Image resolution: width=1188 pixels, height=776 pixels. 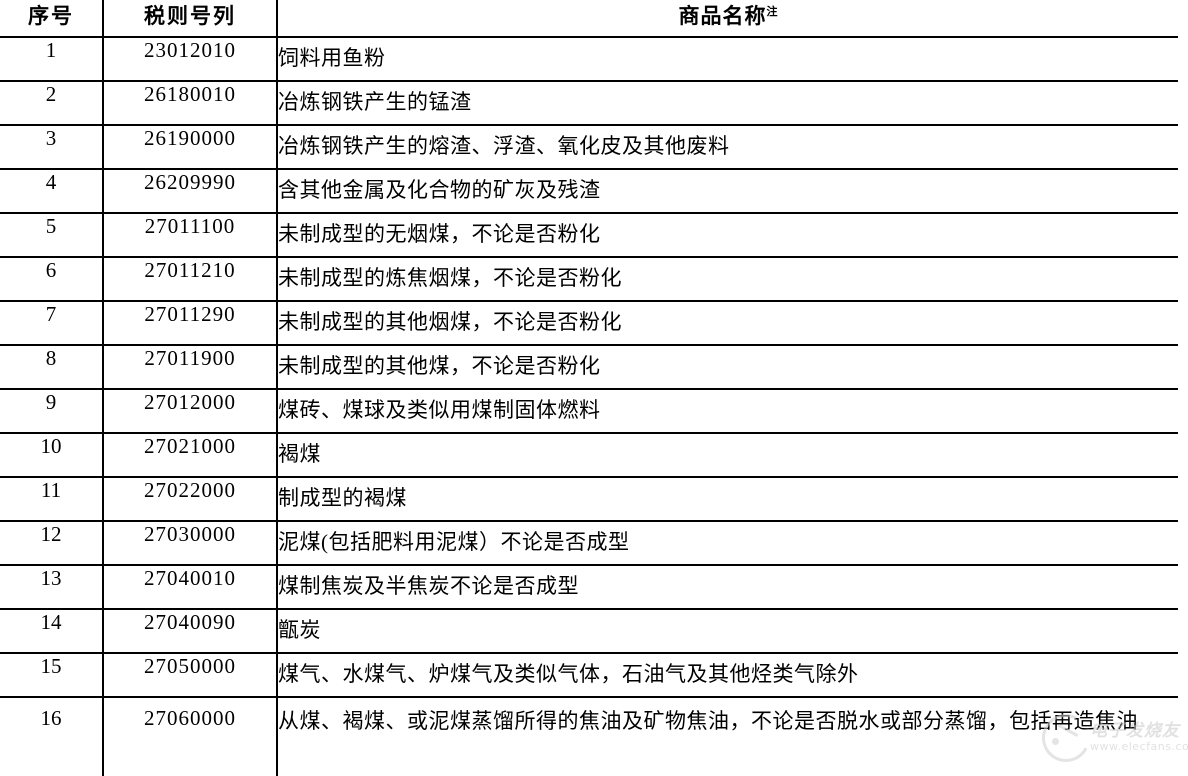 I want to click on cell-sequence: 4, so click(x=52, y=191).